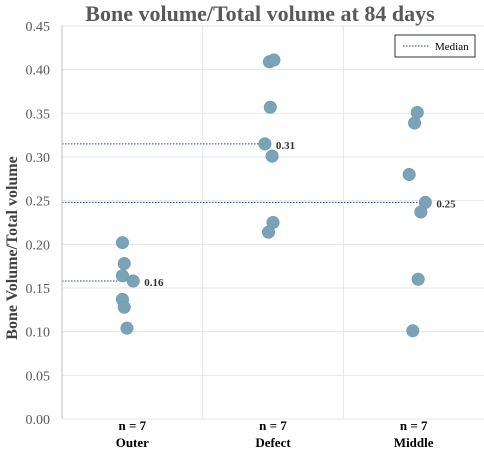  Describe the element at coordinates (38, 245) in the screenshot. I see `y-tick-label: 0.20` at that location.